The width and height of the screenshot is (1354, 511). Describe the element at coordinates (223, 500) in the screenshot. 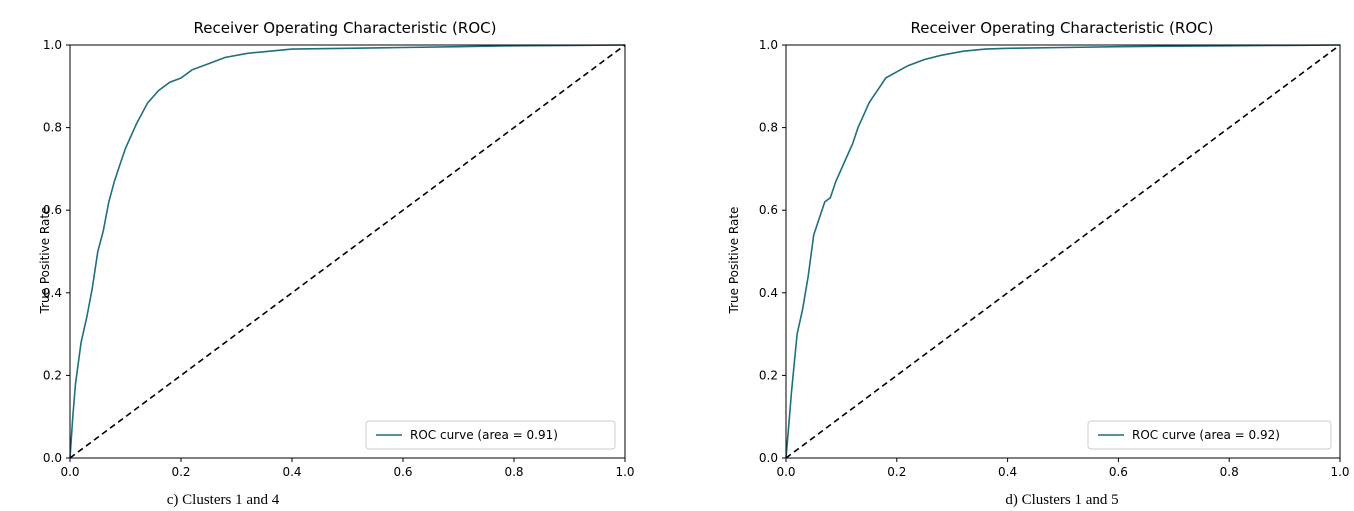

I see `figure-caption: c) Clusters 1 and 4` at that location.